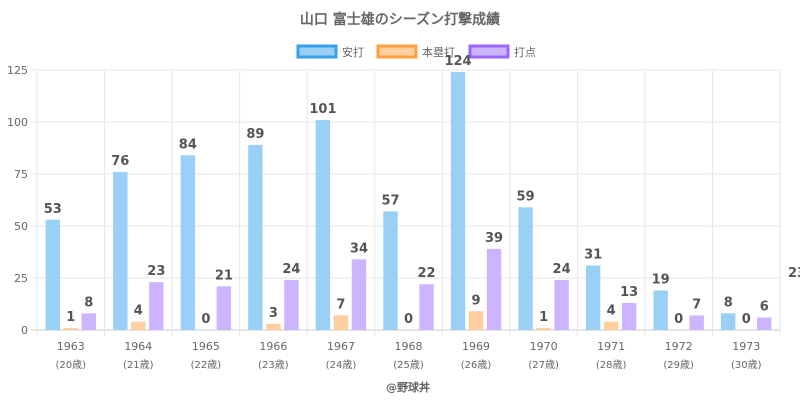 Image resolution: width=800 pixels, height=400 pixels. What do you see at coordinates (21, 226) in the screenshot?
I see `y-tick-label: 50` at bounding box center [21, 226].